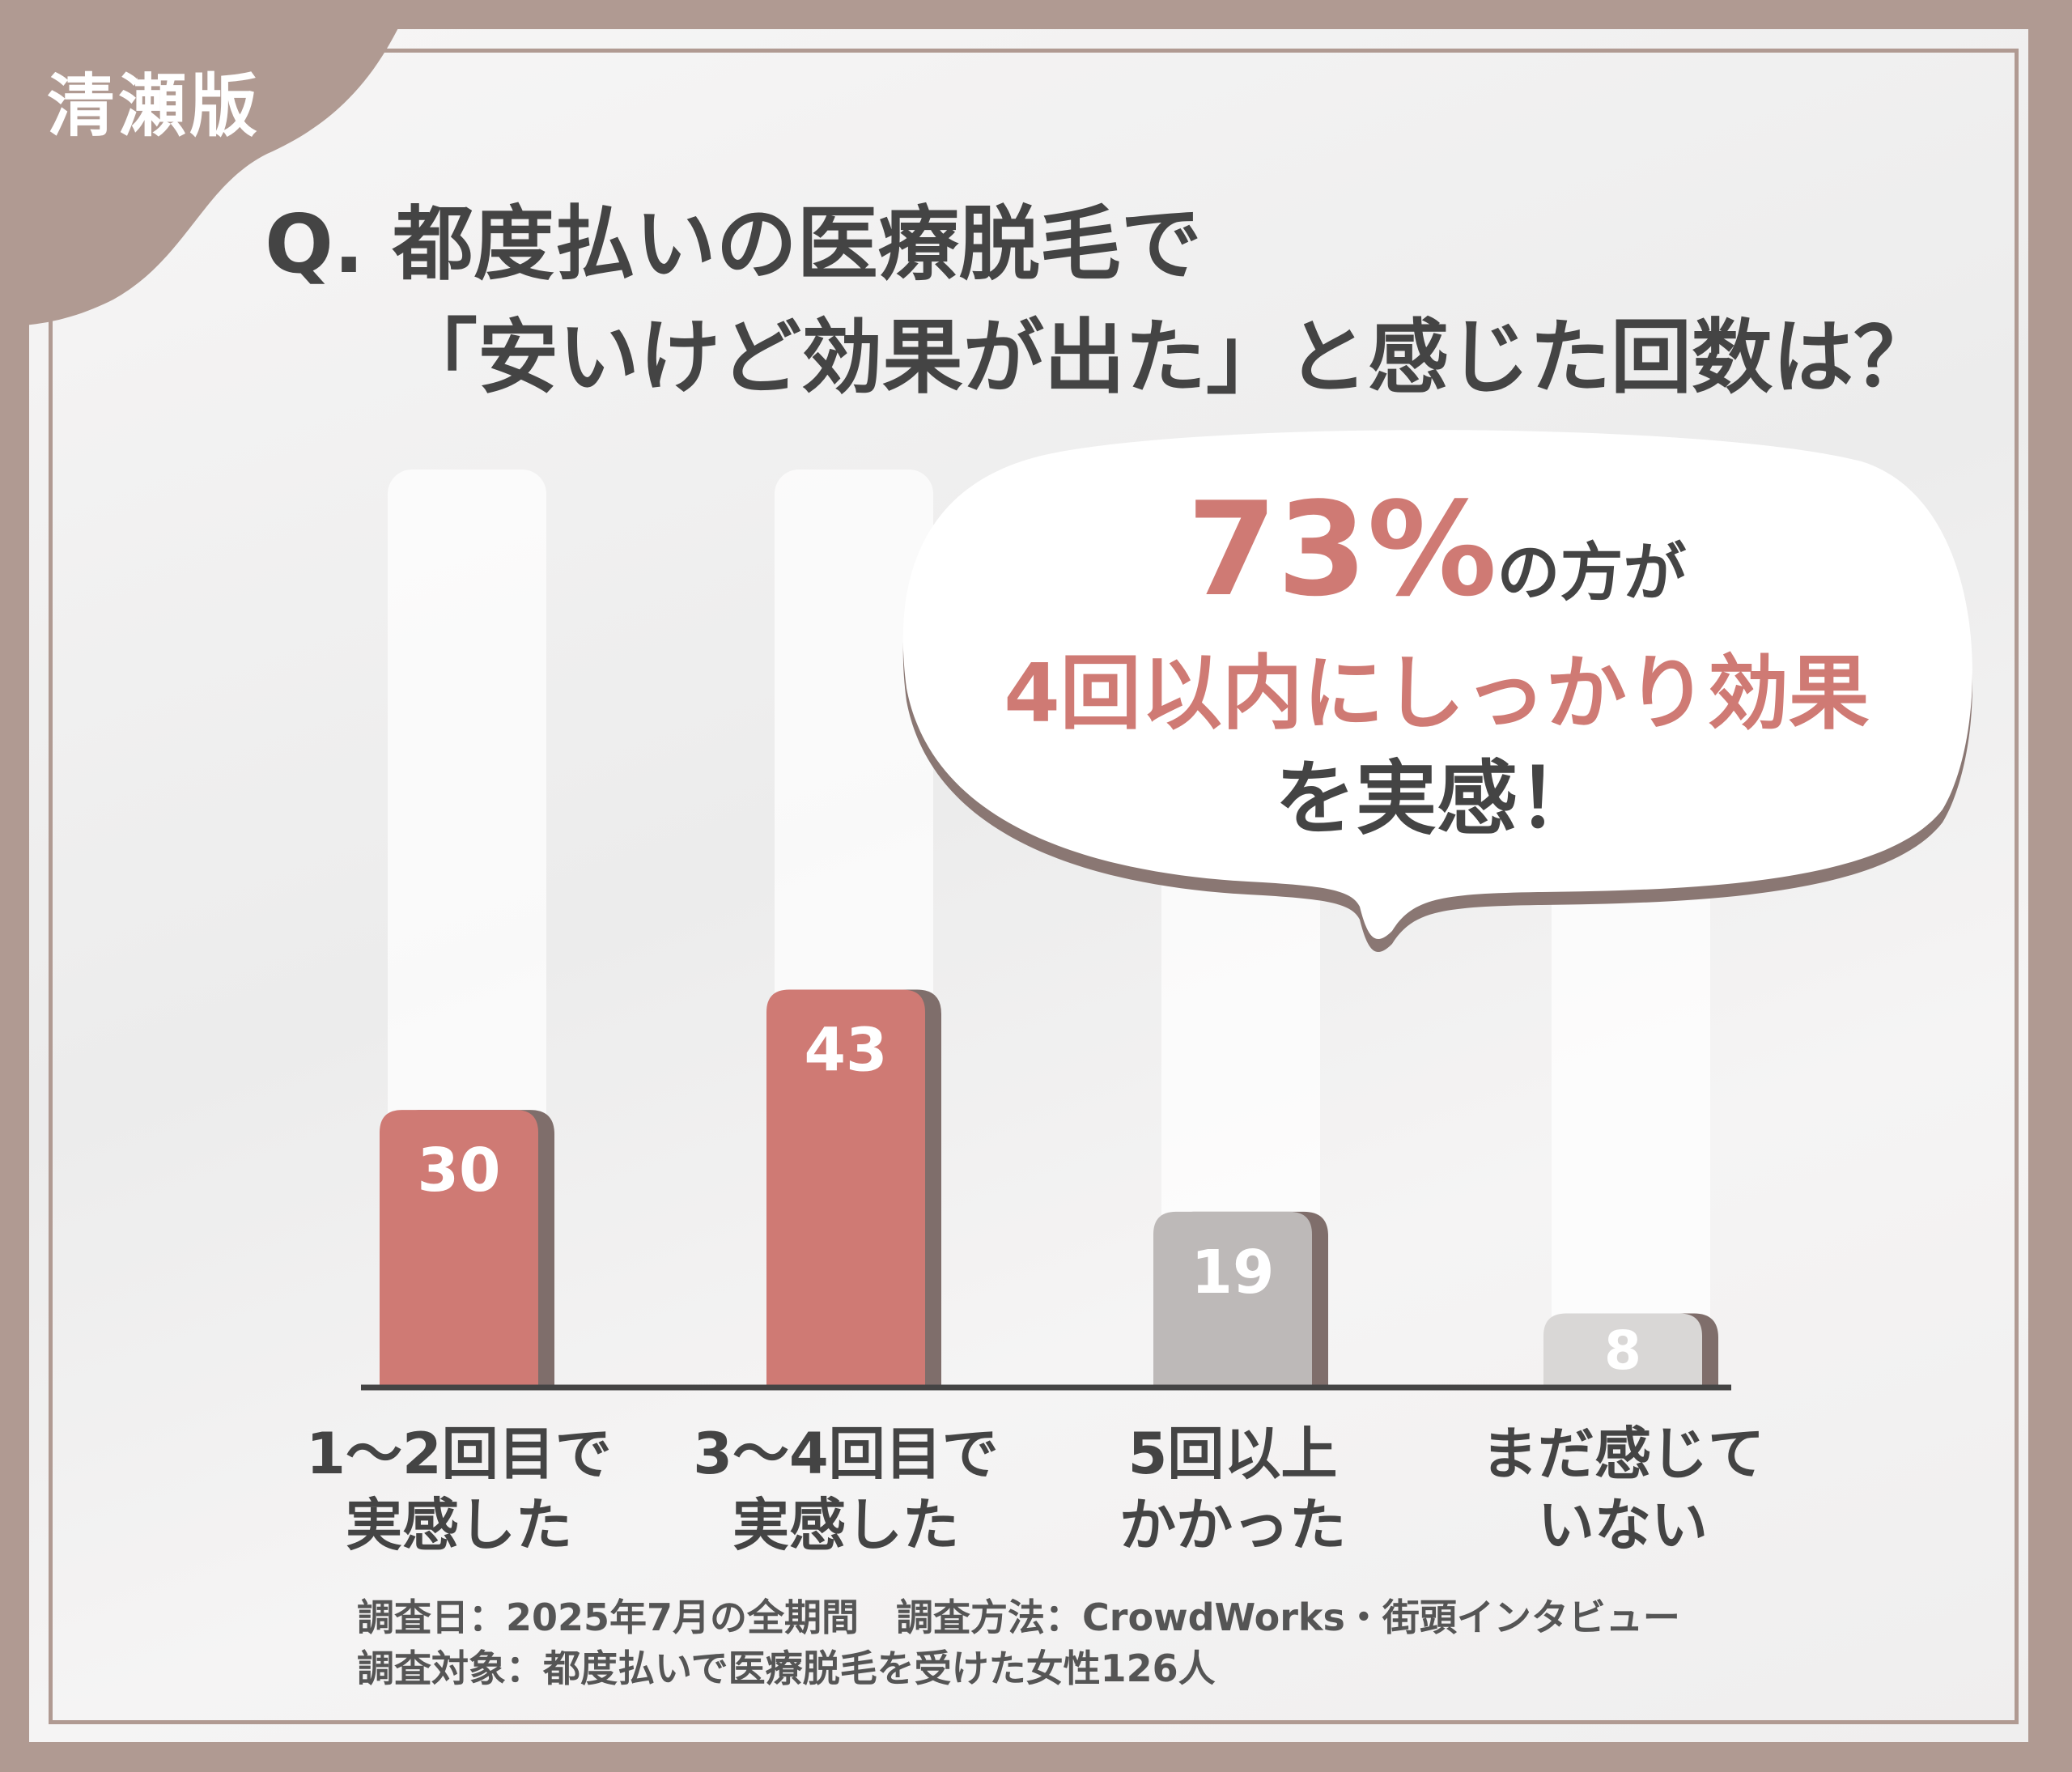 Image resolution: width=2072 pixels, height=1772 pixels. Describe the element at coordinates (1233, 1273) in the screenshot. I see `data-label-3: 19` at that location.